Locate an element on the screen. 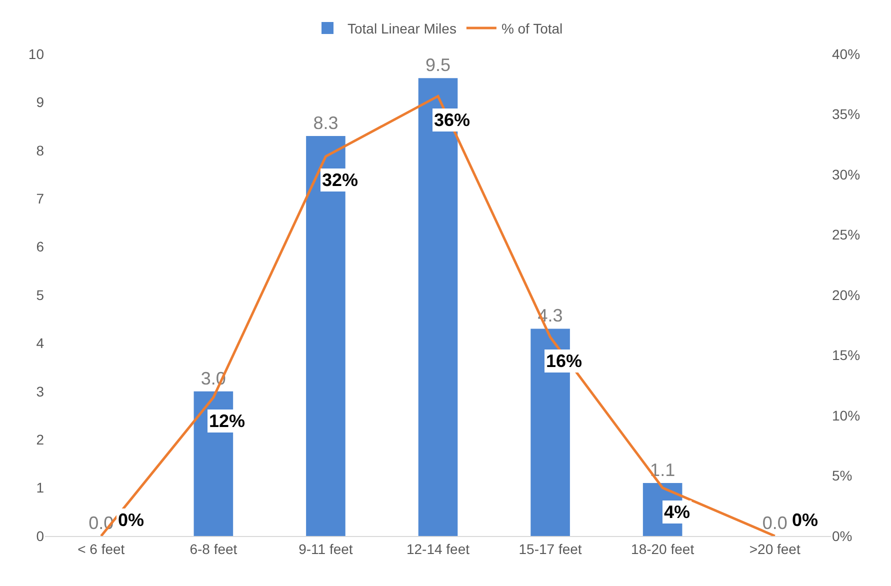 The height and width of the screenshot is (586, 891). data-label: 0.0 is located at coordinates (775, 523).